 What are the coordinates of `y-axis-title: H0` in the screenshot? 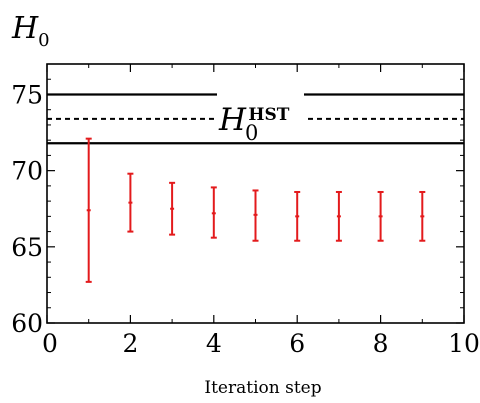 It's located at (30, 31).